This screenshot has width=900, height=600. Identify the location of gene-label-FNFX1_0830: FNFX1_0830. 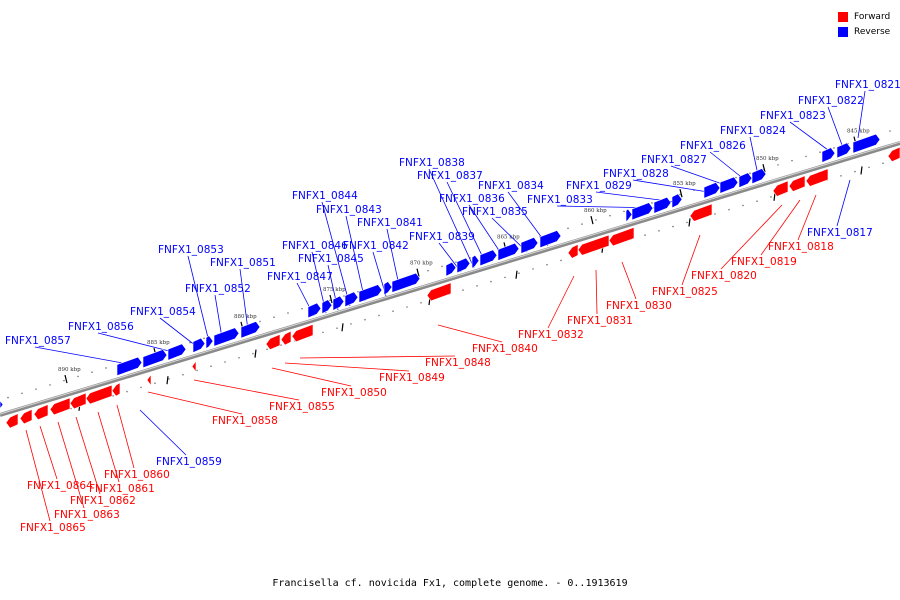
(639, 306).